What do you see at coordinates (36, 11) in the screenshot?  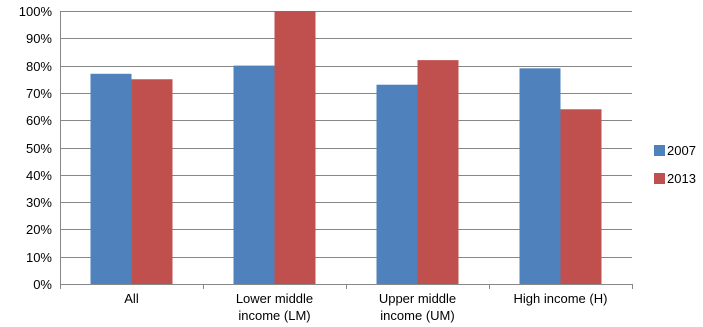 I see `y-tick-label: 100%` at bounding box center [36, 11].